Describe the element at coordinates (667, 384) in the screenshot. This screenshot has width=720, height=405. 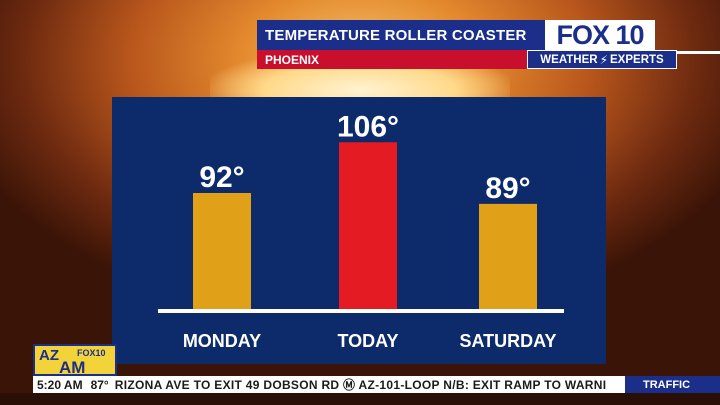
I see `ticker-category-label: TRAFFIC` at that location.